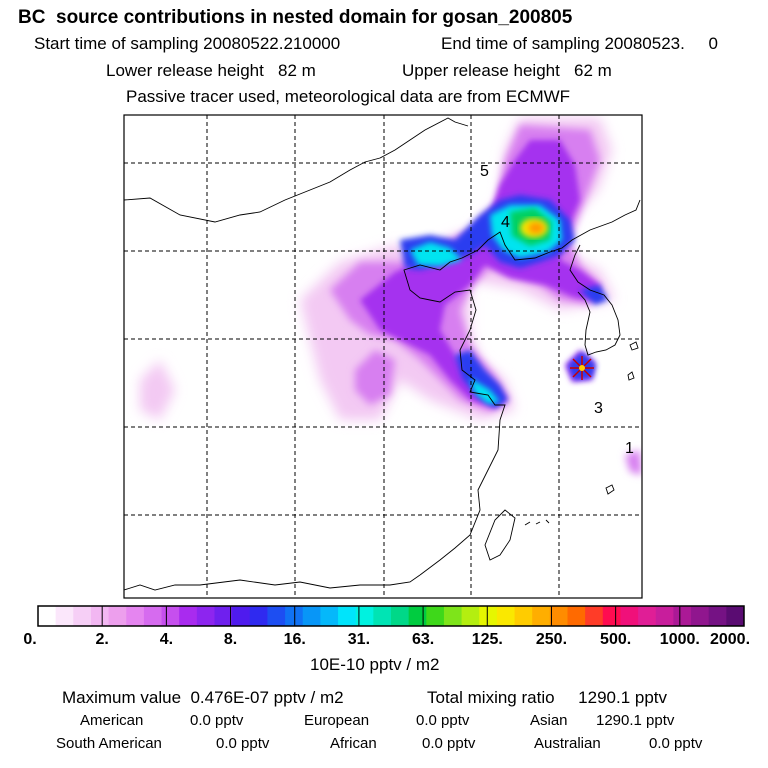 The image size is (768, 768). What do you see at coordinates (487, 639) in the screenshot?
I see `colorbar-tick-label: 125.` at bounding box center [487, 639].